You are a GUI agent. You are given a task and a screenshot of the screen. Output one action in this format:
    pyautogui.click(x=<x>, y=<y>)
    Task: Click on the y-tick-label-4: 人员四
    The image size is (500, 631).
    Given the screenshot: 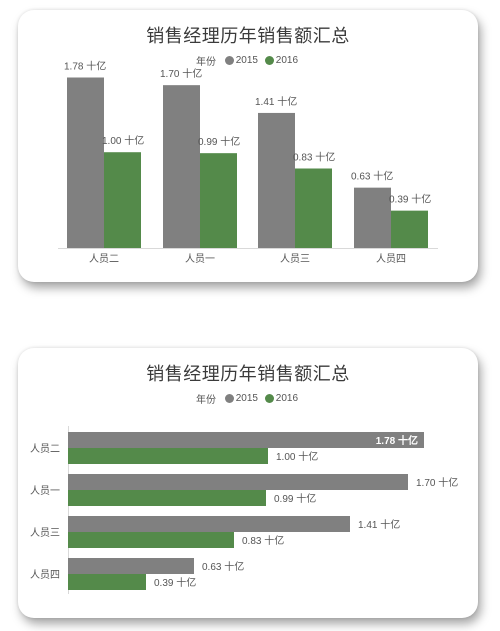 What is the action you would take?
    pyautogui.click(x=45, y=575)
    